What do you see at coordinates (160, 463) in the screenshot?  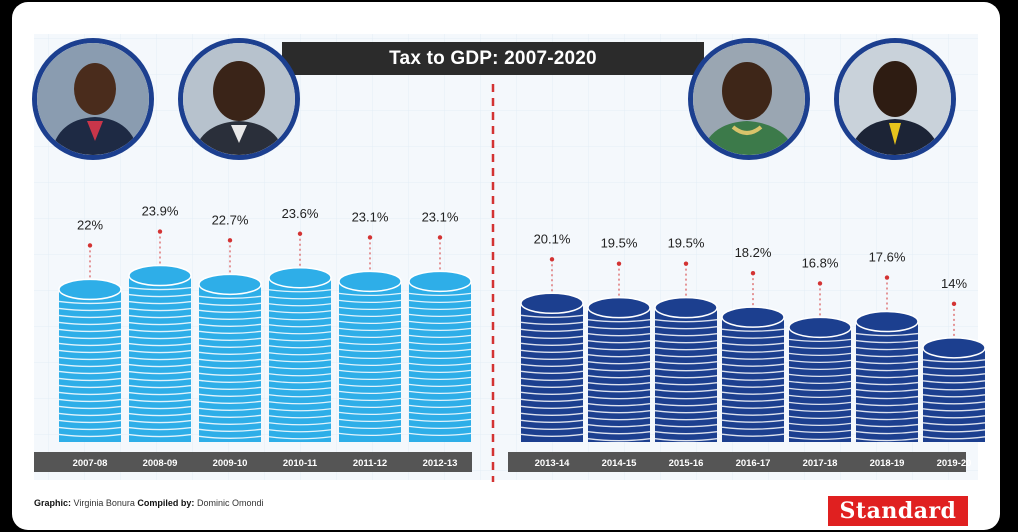 I see `category-label: 2008-09` at bounding box center [160, 463].